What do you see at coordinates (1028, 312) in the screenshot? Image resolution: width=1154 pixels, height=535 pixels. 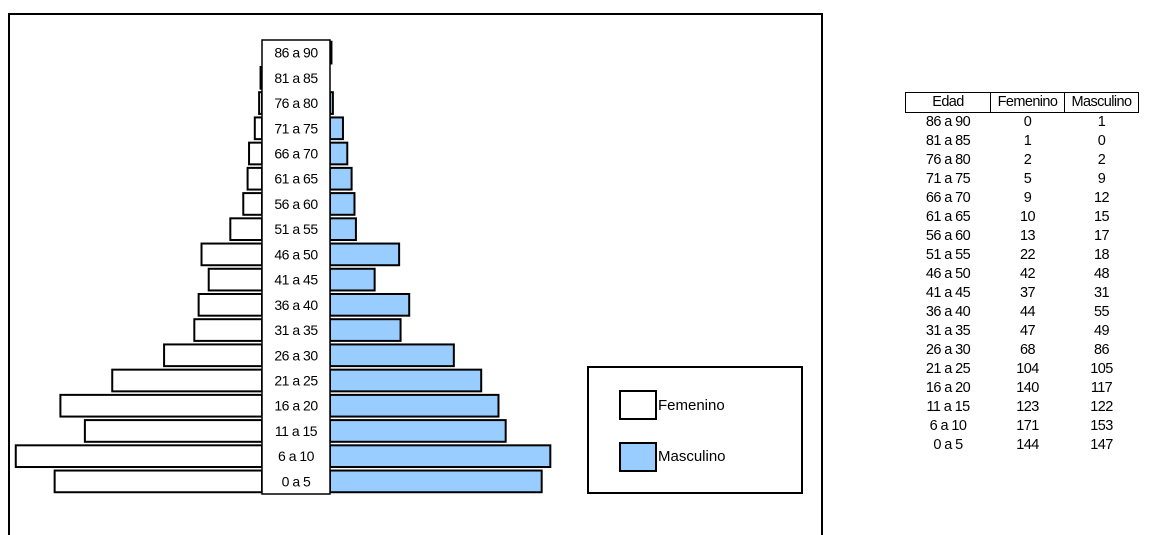 I see `cell-femenino: 44` at bounding box center [1028, 312].